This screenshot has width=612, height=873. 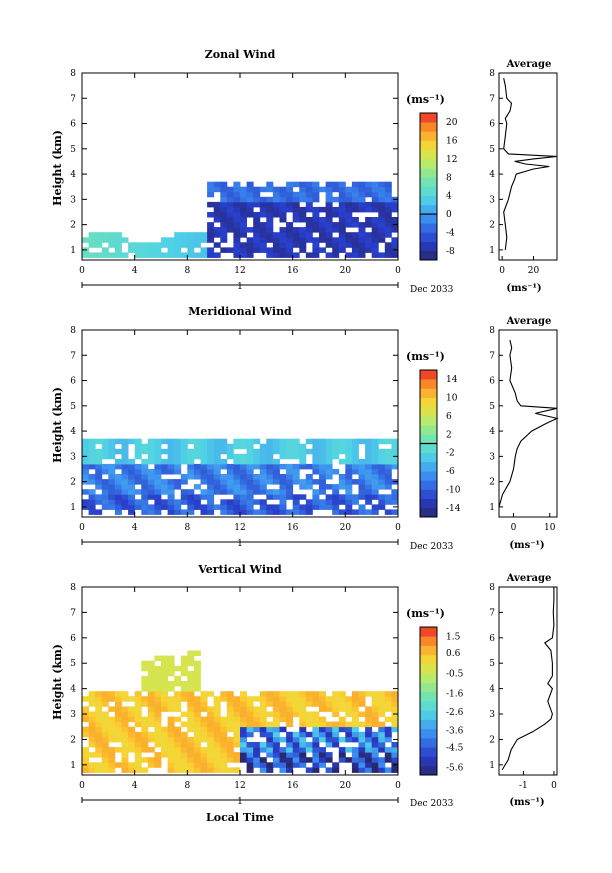 What do you see at coordinates (450, 454) in the screenshot?
I see `colorbar-tick-label: -2` at bounding box center [450, 454].